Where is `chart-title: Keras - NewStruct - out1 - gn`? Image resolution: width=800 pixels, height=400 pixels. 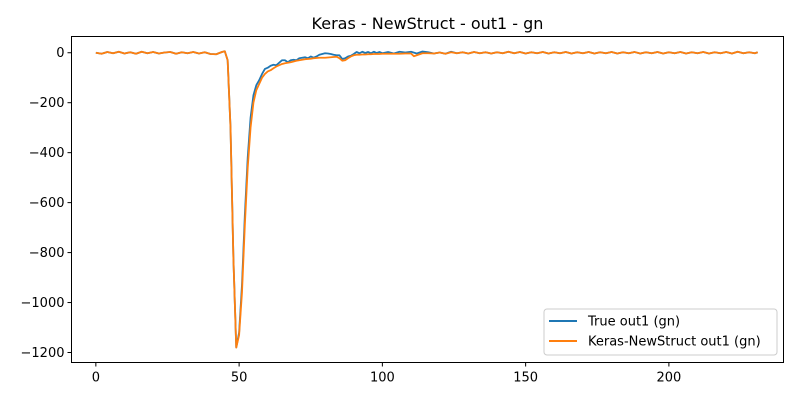
chart-title: Keras - NewStruct - out1 - gn is located at coordinates (428, 23).